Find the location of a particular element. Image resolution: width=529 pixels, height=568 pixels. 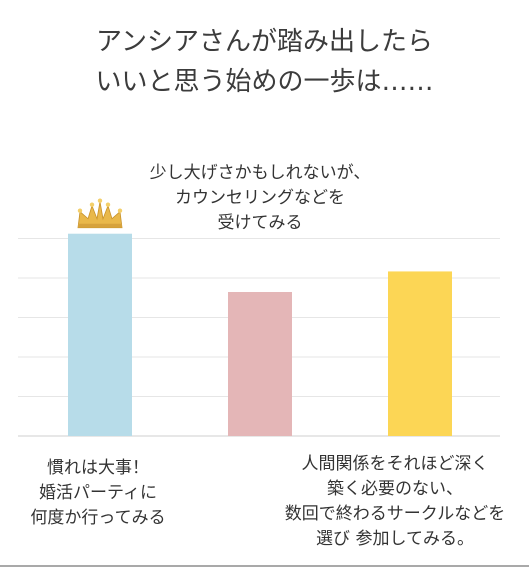

label-b-line-1: 少し大げさかもしれないが、 is located at coordinates (260, 173).